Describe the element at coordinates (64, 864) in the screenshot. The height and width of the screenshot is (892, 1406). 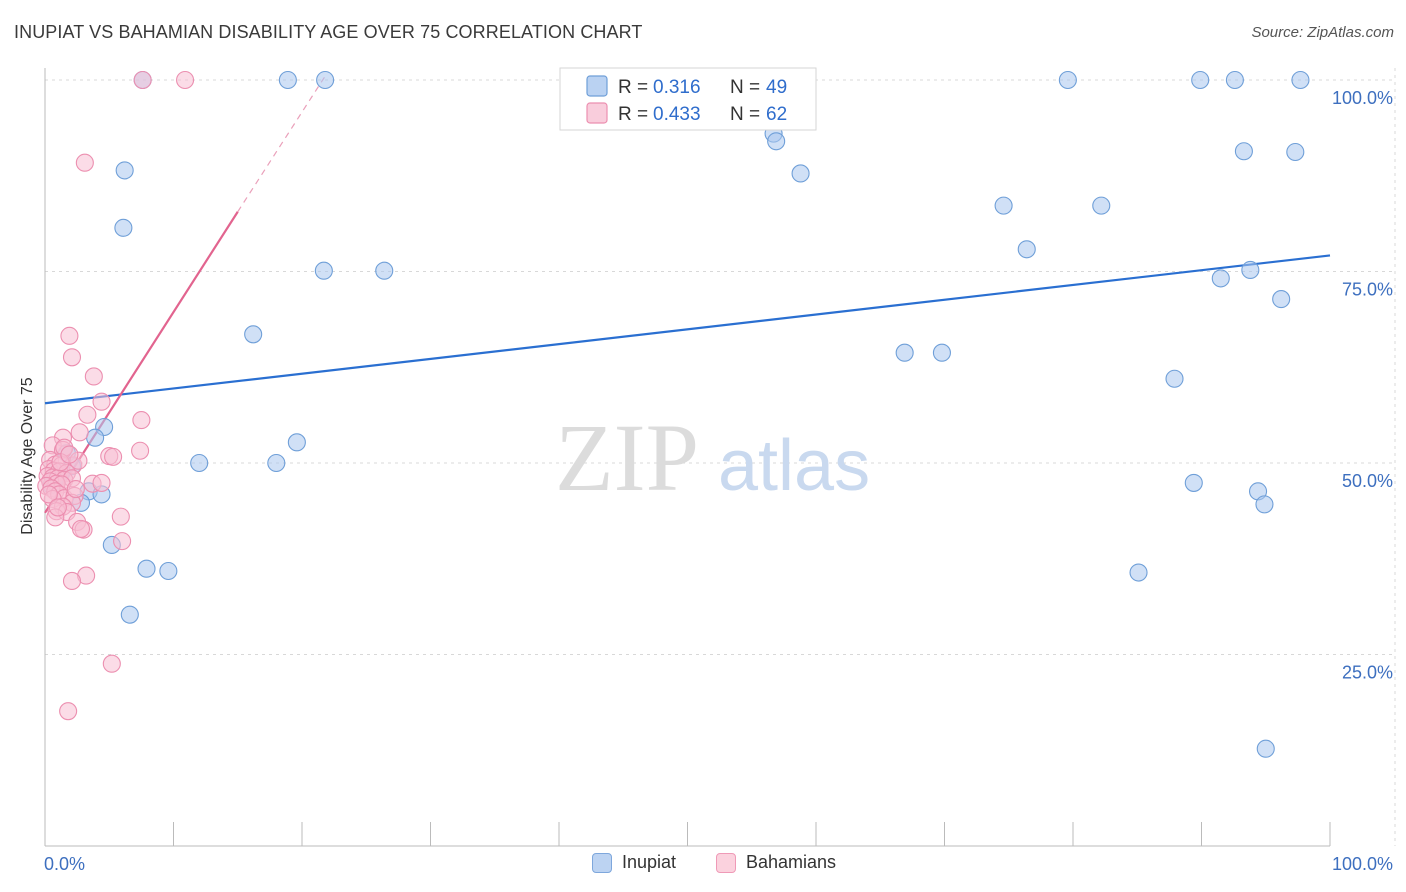
I see `x-tick-label: 0.0%` at that location.